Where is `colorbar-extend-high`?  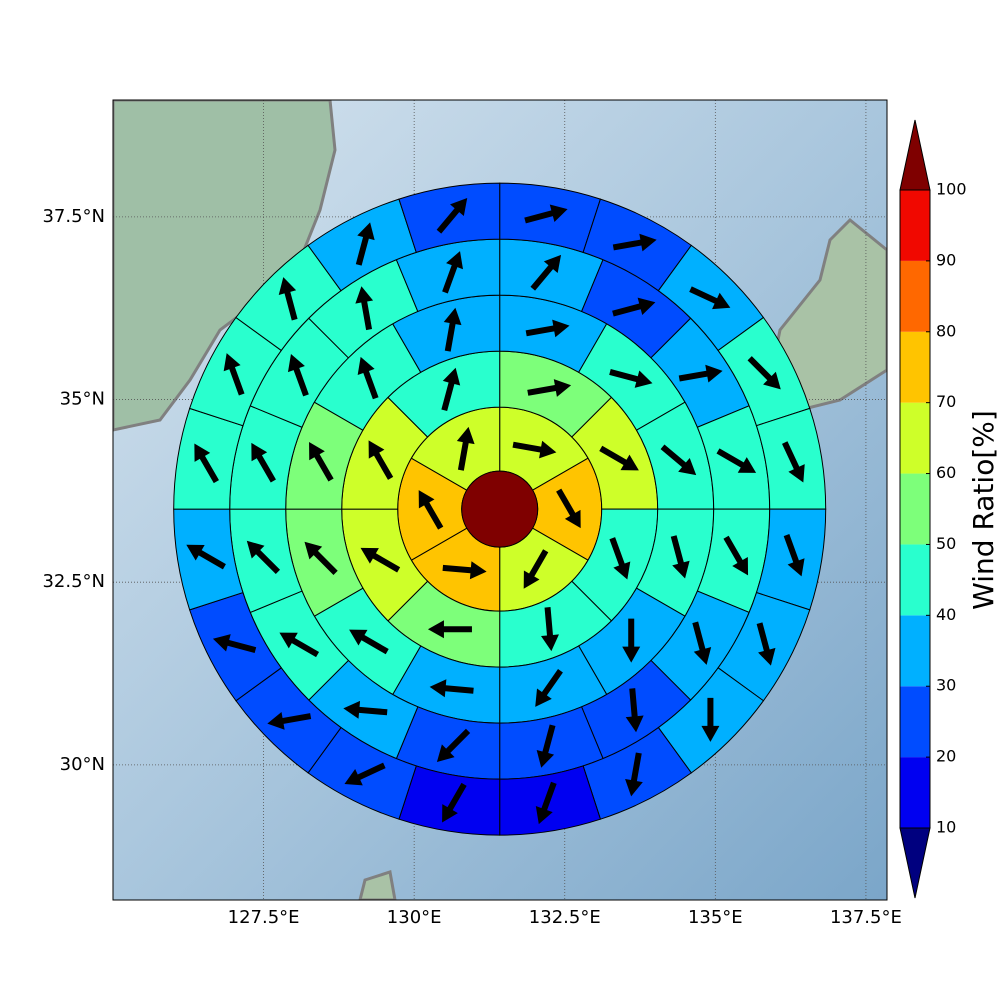
colorbar-extend-high is located at coordinates (915, 155).